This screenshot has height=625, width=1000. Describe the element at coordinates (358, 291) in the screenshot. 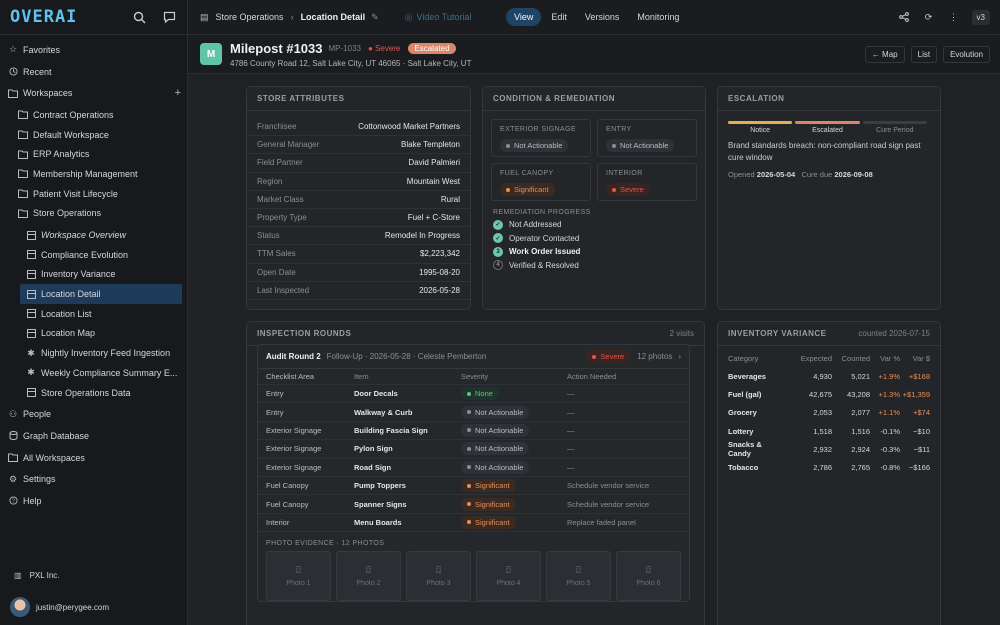

I see `attribute-row: Last Inspected 2026-05-28` at that location.